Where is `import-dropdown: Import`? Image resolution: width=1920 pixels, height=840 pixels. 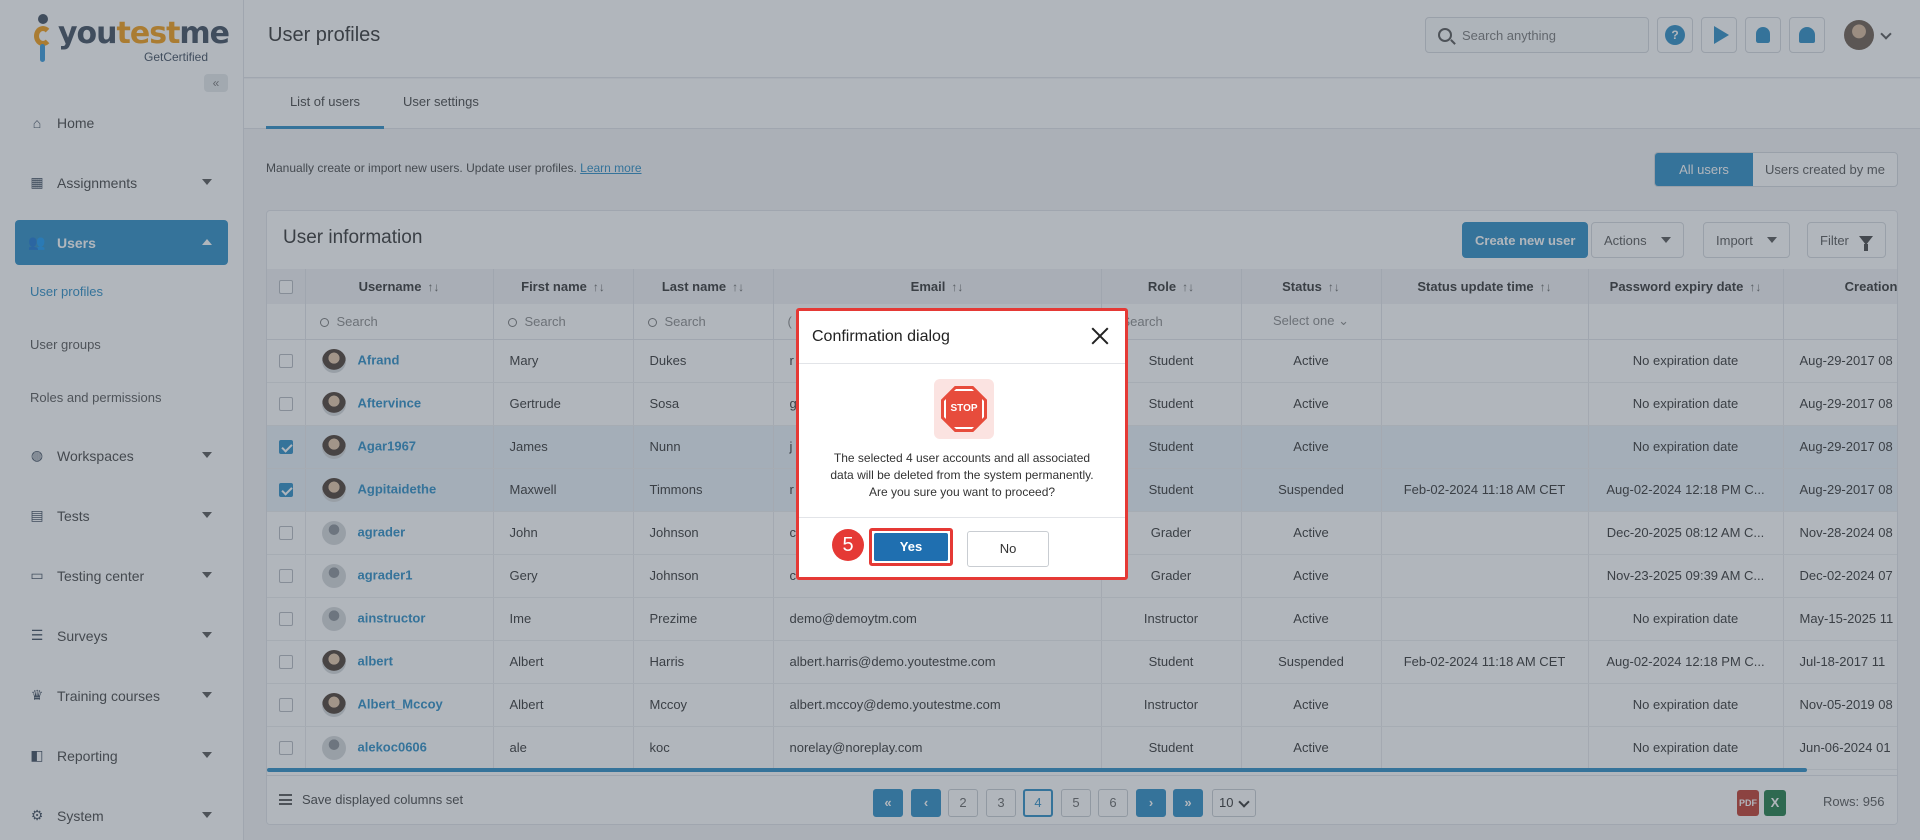
import-dropdown: Import is located at coordinates (1746, 240).